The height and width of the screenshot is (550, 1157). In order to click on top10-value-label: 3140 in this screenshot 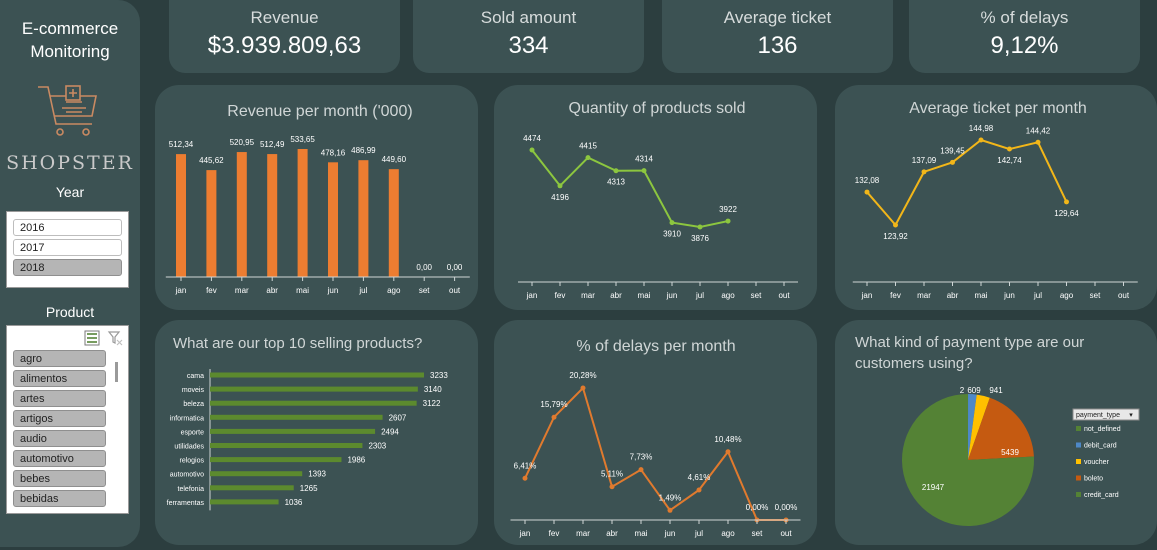, I will do `click(433, 389)`.